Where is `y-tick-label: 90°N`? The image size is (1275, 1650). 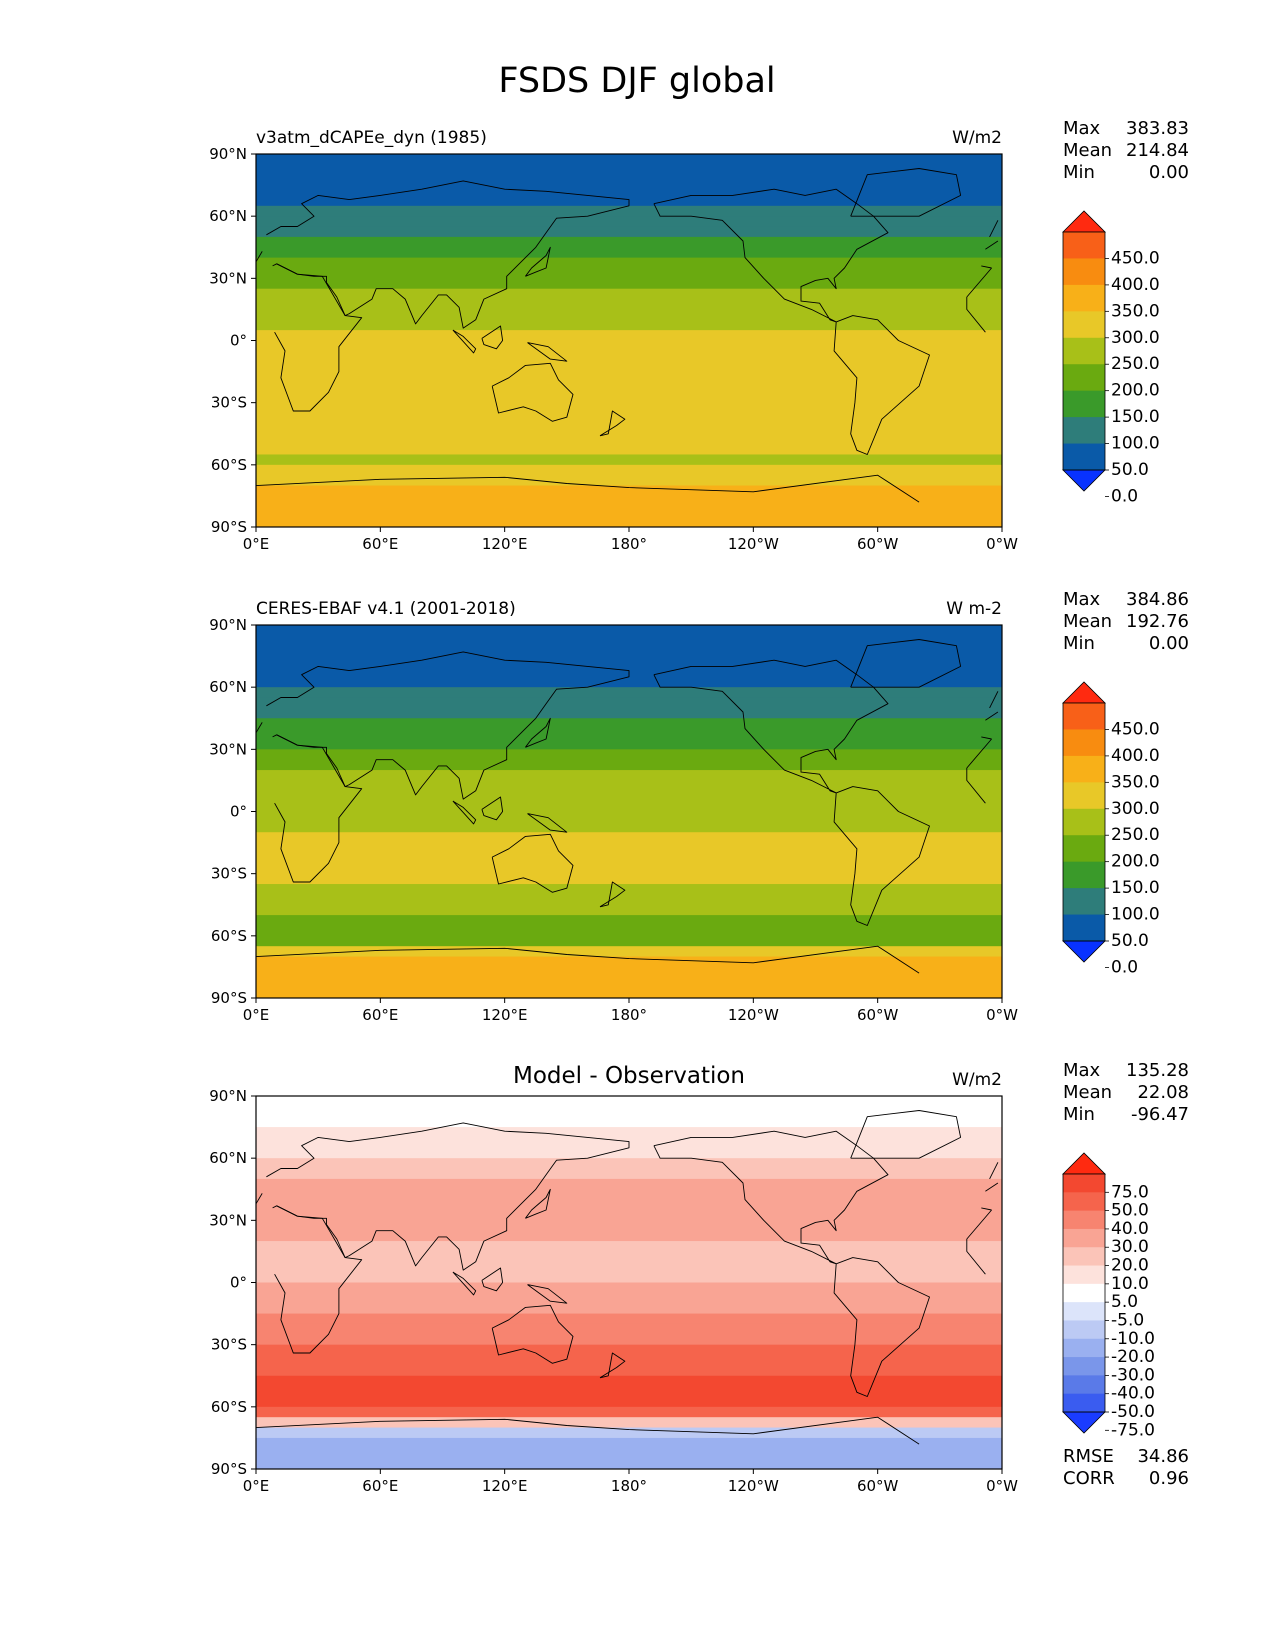
y-tick-label: 90°N is located at coordinates (228, 625).